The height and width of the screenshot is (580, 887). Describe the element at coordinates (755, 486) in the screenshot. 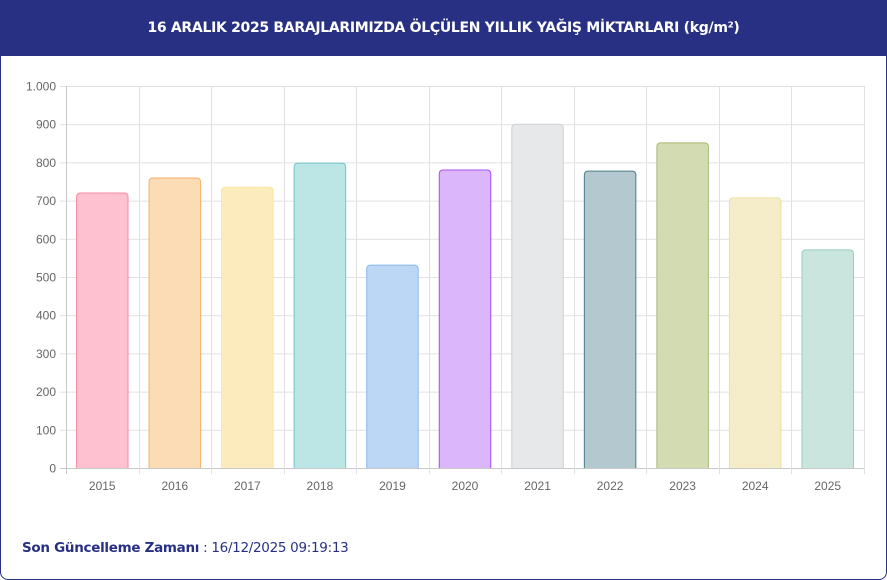

I see `x-tick-label: 2024` at that location.